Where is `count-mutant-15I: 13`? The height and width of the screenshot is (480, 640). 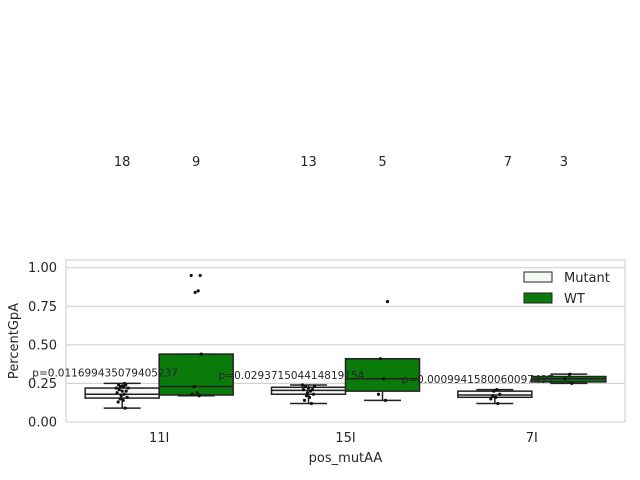
count-mutant-15I: 13 is located at coordinates (308, 162).